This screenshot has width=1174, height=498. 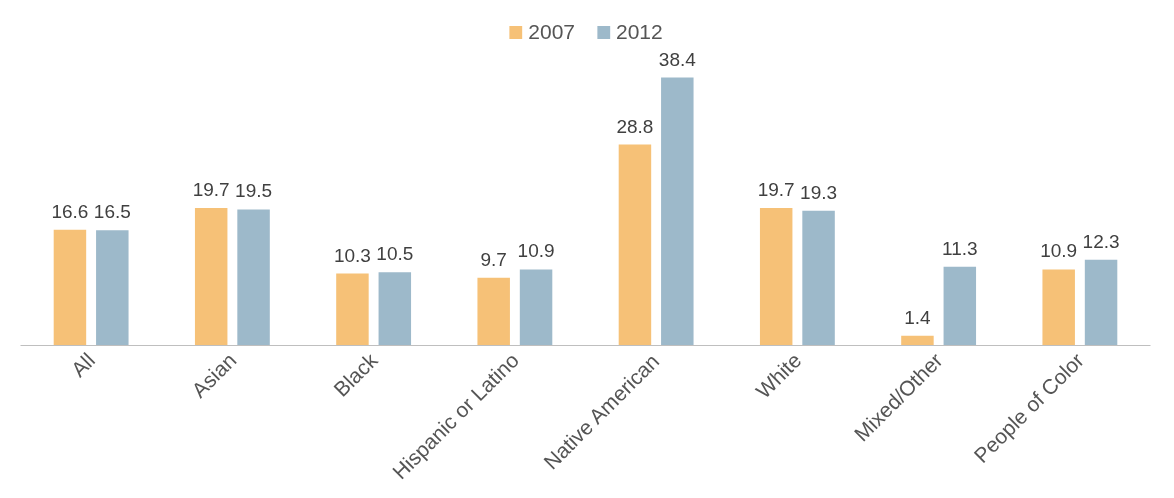 What do you see at coordinates (677, 59) in the screenshot?
I see `data-label: 38.4` at bounding box center [677, 59].